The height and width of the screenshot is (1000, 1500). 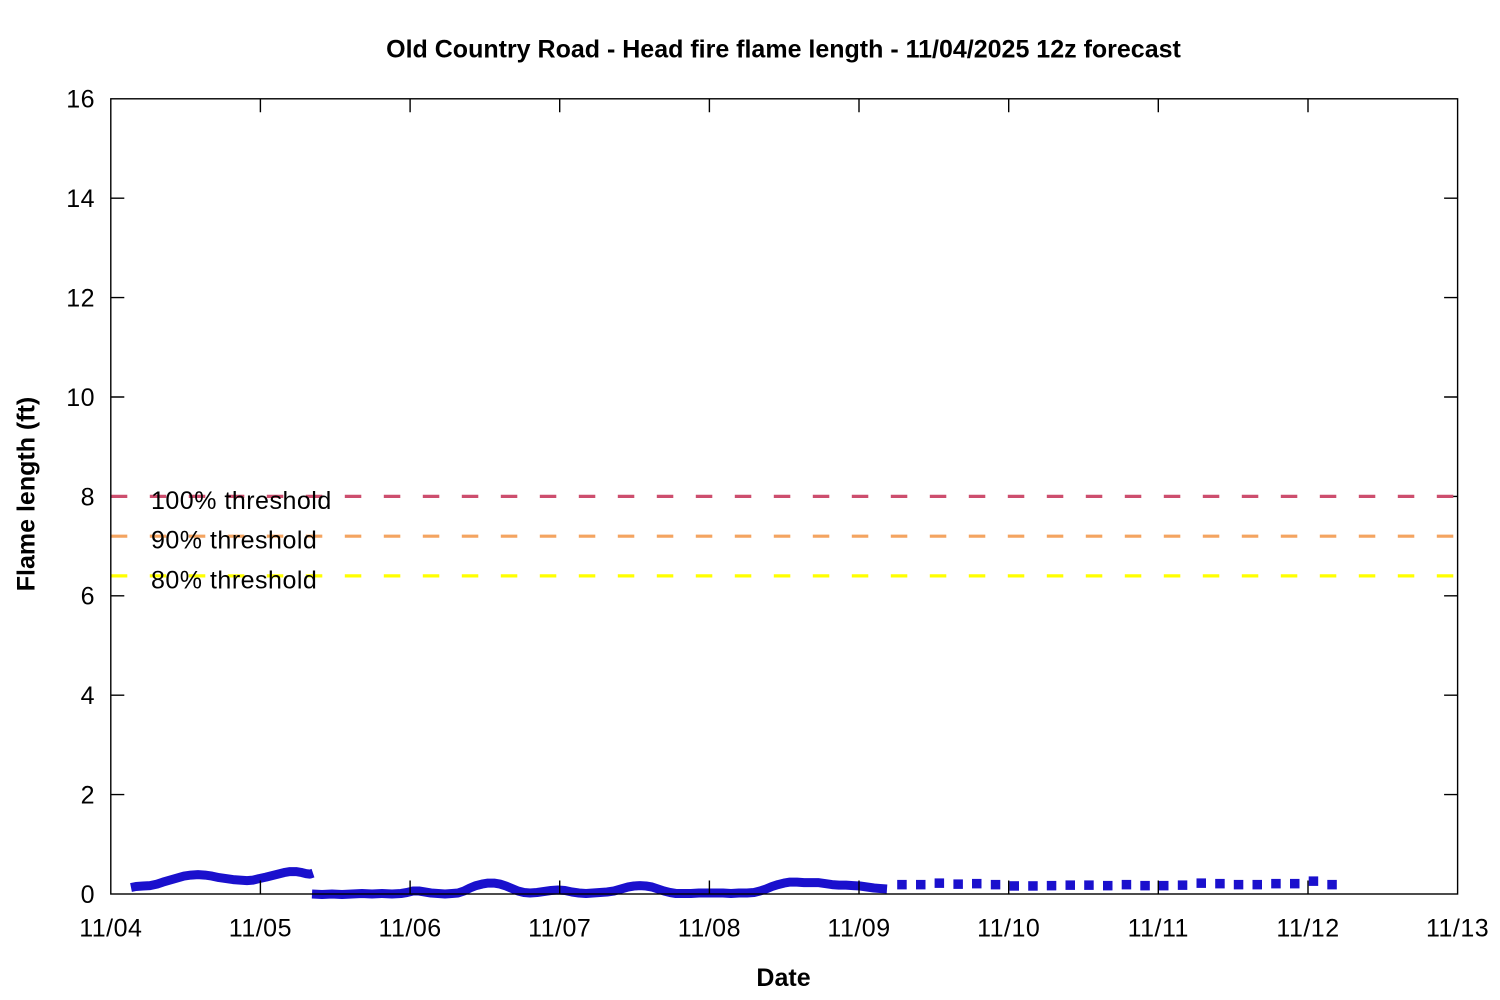 What do you see at coordinates (409, 929) in the screenshot?
I see `svg-text: 11/06` at bounding box center [409, 929].